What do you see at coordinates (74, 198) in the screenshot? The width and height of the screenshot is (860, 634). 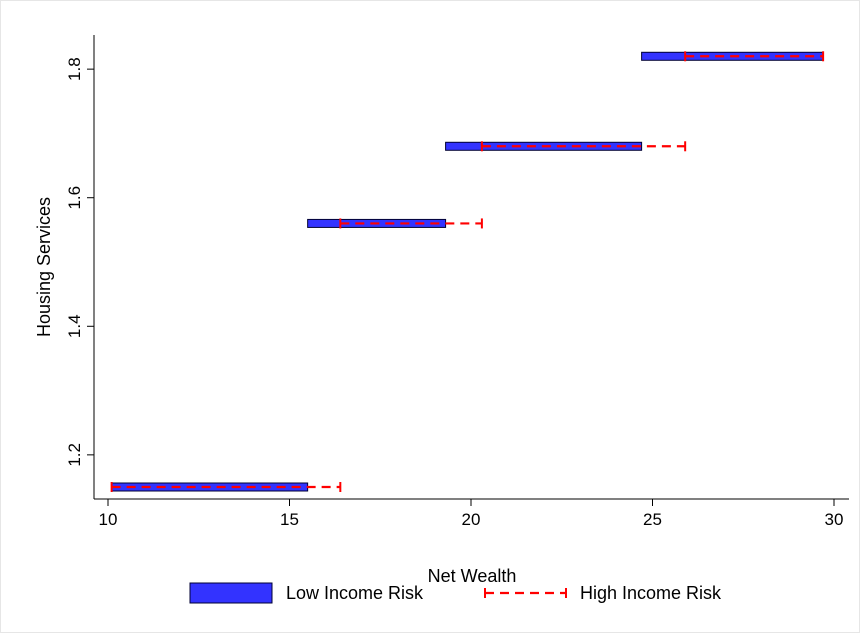 I see `y-tick-label: 1.6` at bounding box center [74, 198].